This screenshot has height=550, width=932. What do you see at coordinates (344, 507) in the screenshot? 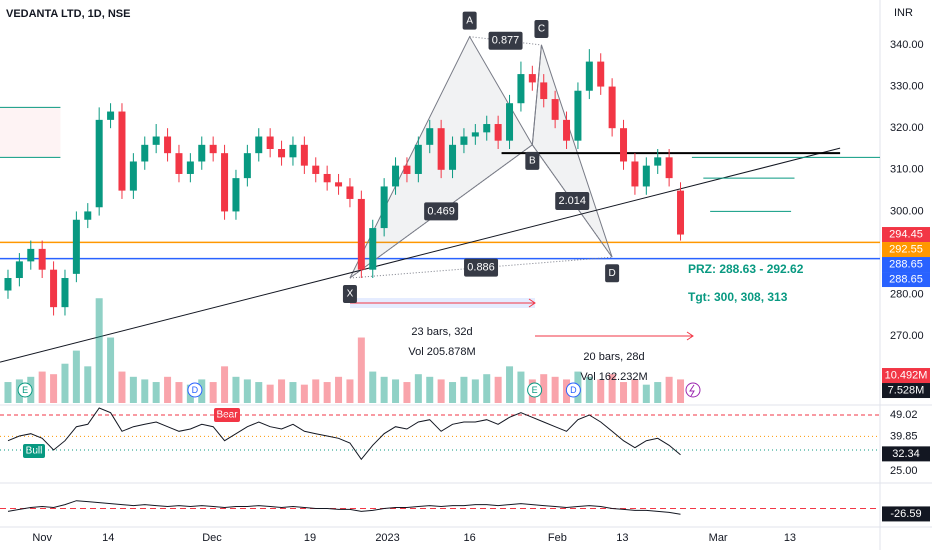
I see `osc-line` at bounding box center [344, 507].